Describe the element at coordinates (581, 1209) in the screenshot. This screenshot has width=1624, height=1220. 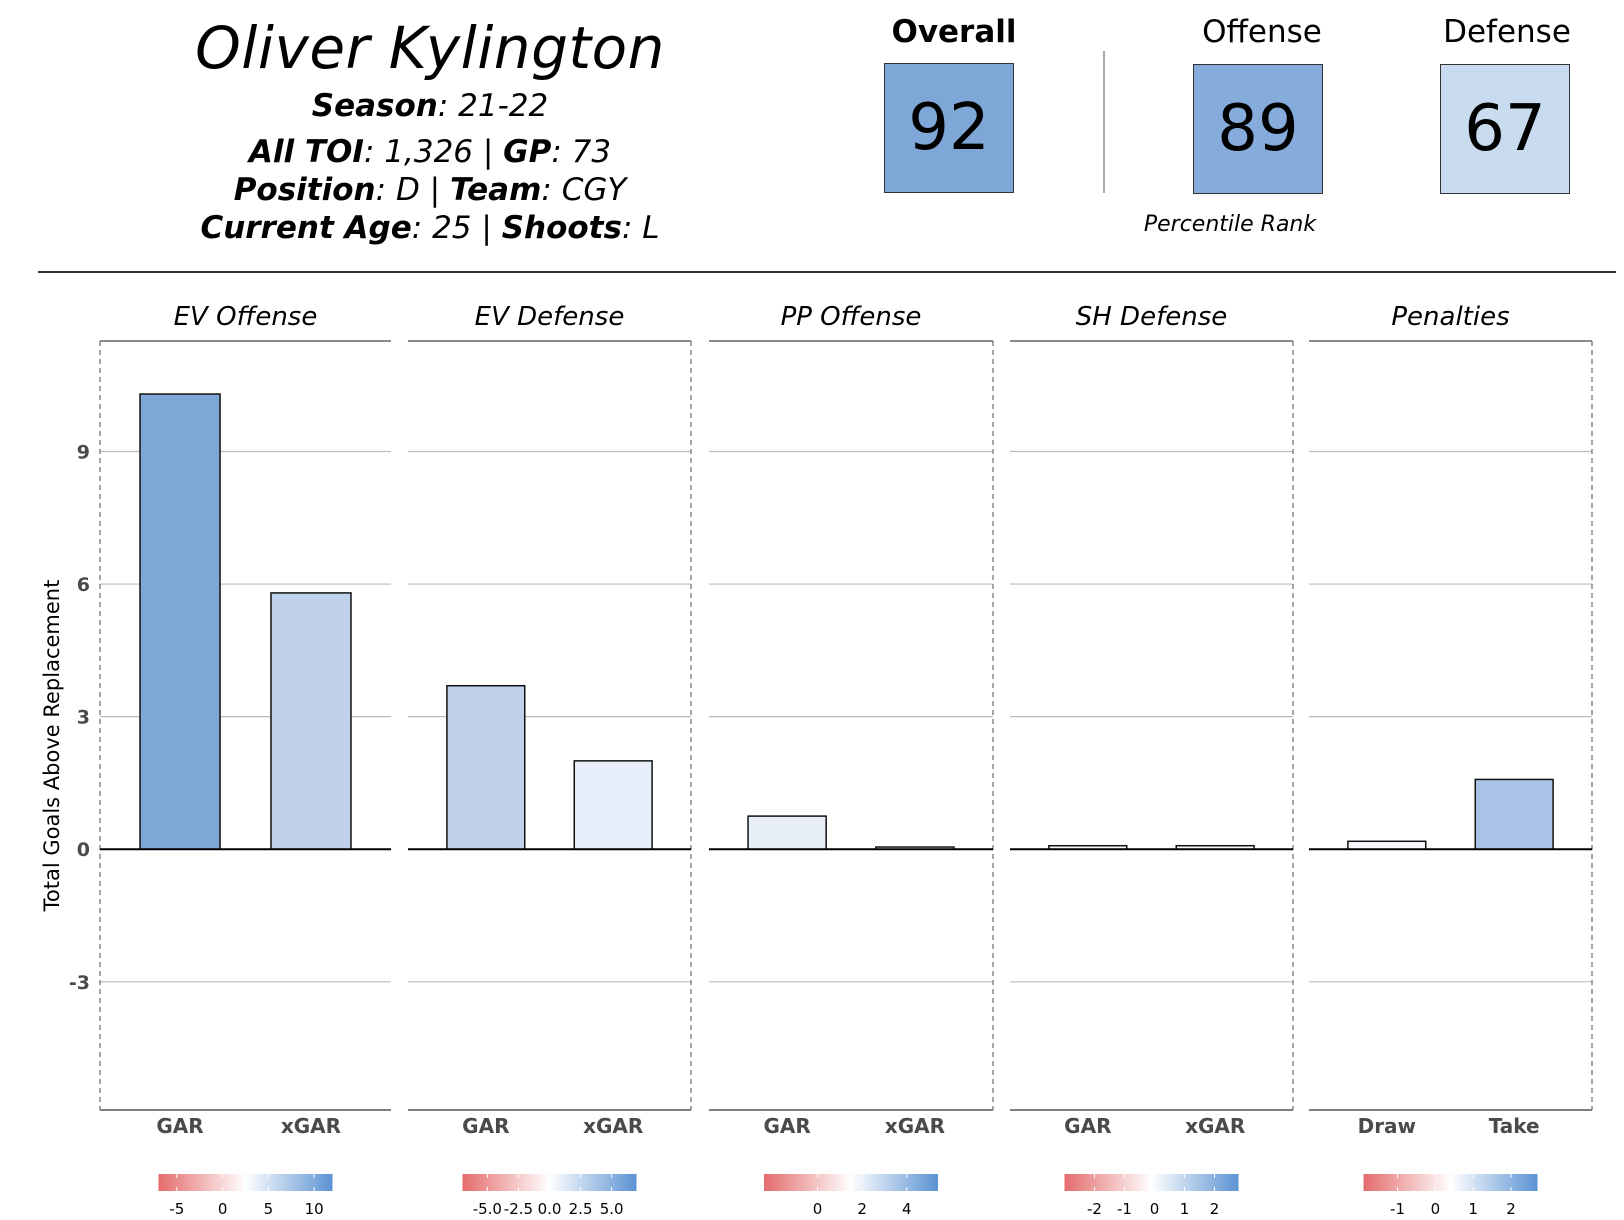
I see `legend-tick-label: 2.5` at that location.